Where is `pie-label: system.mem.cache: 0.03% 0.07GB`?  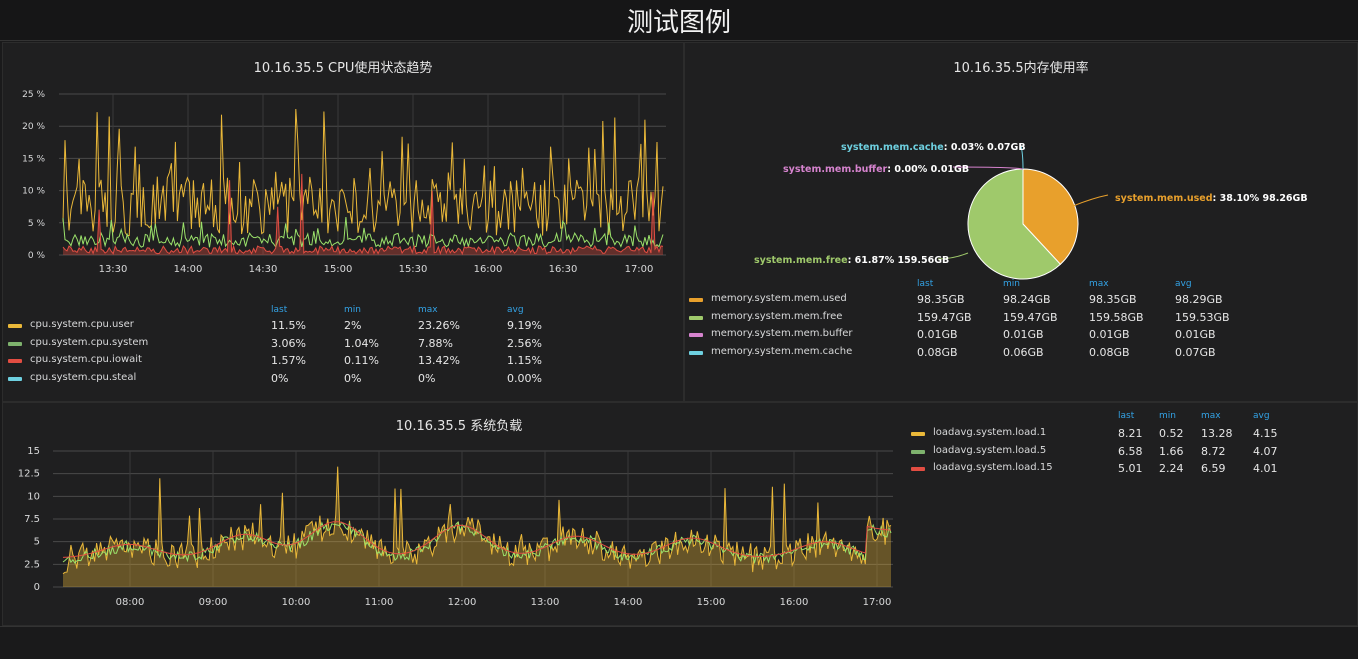
pie-label: system.mem.cache: 0.03% 0.07GB is located at coordinates (933, 147).